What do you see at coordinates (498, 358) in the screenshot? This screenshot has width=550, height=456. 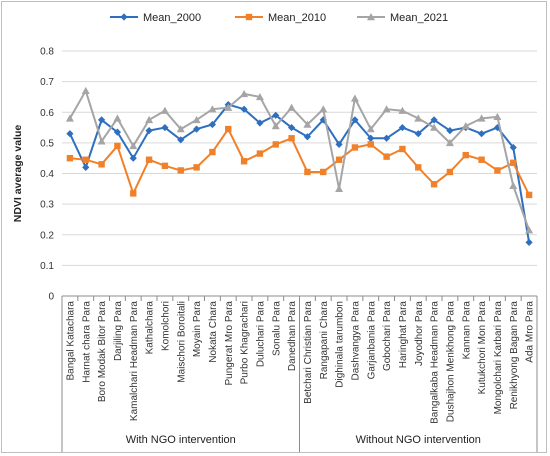 I see `x-tick-label: Mongolchari Karbari Para` at bounding box center [498, 358].